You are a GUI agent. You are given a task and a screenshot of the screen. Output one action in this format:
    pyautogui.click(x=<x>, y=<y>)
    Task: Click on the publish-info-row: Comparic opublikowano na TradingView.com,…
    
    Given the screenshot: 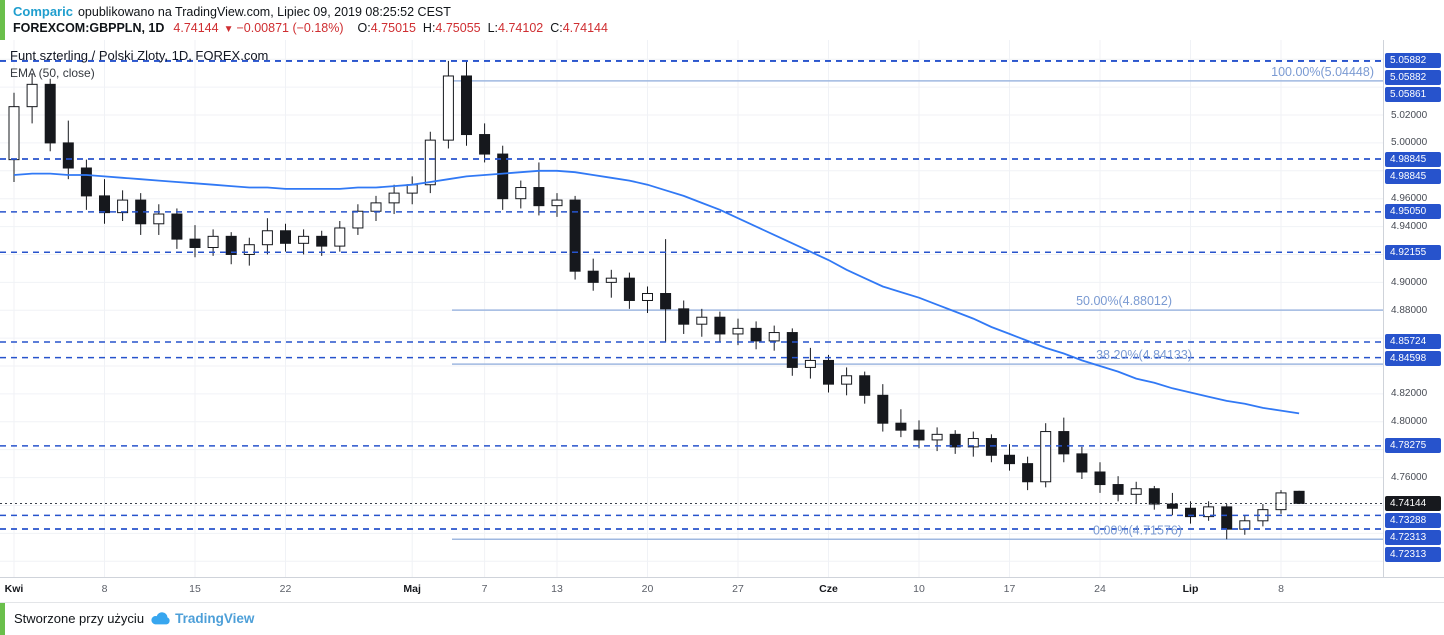 What is the action you would take?
    pyautogui.click(x=232, y=11)
    